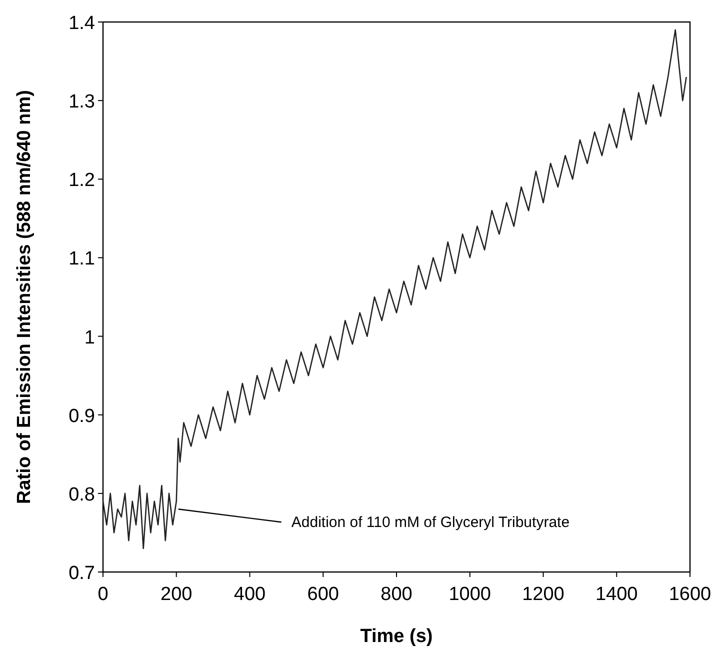 The width and height of the screenshot is (722, 656). What do you see at coordinates (81, 259) in the screenshot?
I see `y-tick-label: 1.1` at bounding box center [81, 259].